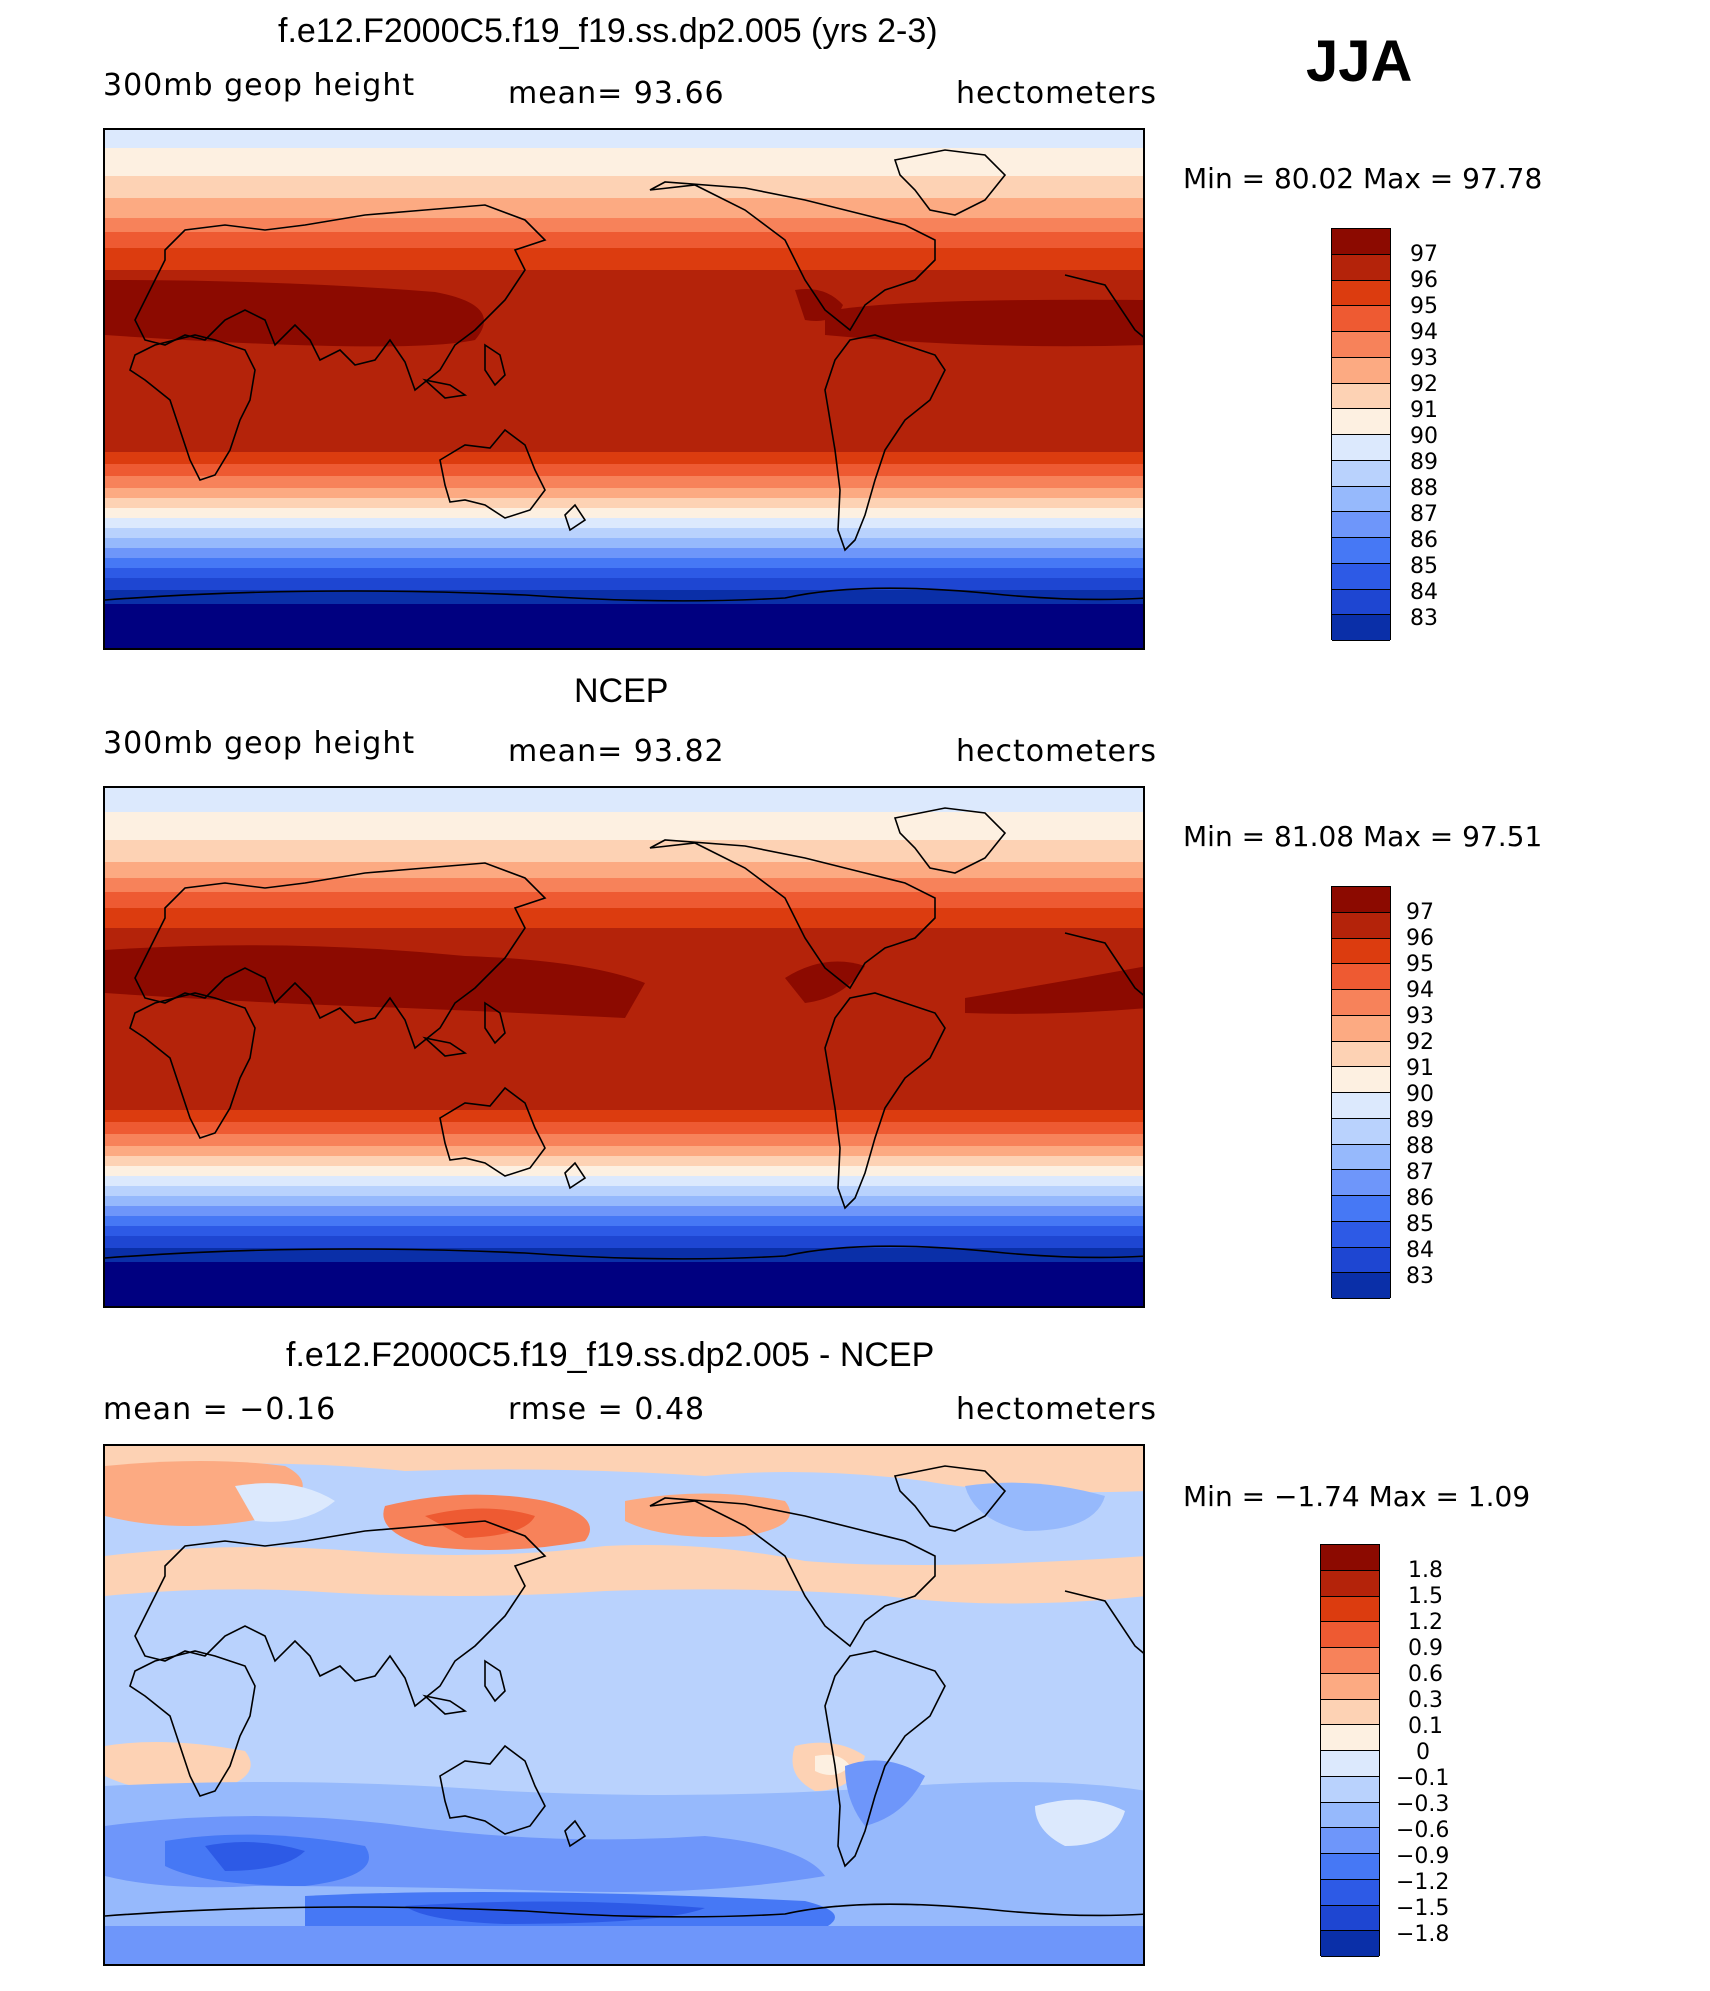  Describe the element at coordinates (1363, 178) in the screenshot. I see `panel1-minmax: Min = 80.02 Max = 97.78` at that location.